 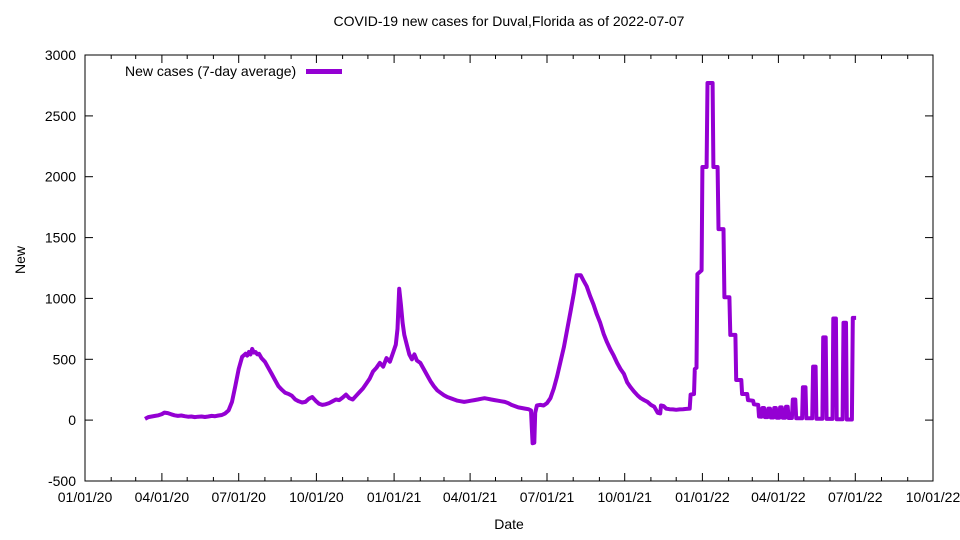 What do you see at coordinates (238, 497) in the screenshot?
I see `x-tick-label: 07/01/20` at bounding box center [238, 497].